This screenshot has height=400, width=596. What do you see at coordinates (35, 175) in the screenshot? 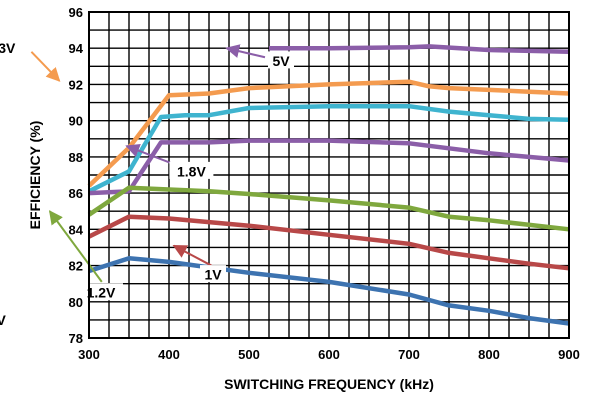
I see `y-axis-title: EFFICIENCY (%)` at bounding box center [35, 175].